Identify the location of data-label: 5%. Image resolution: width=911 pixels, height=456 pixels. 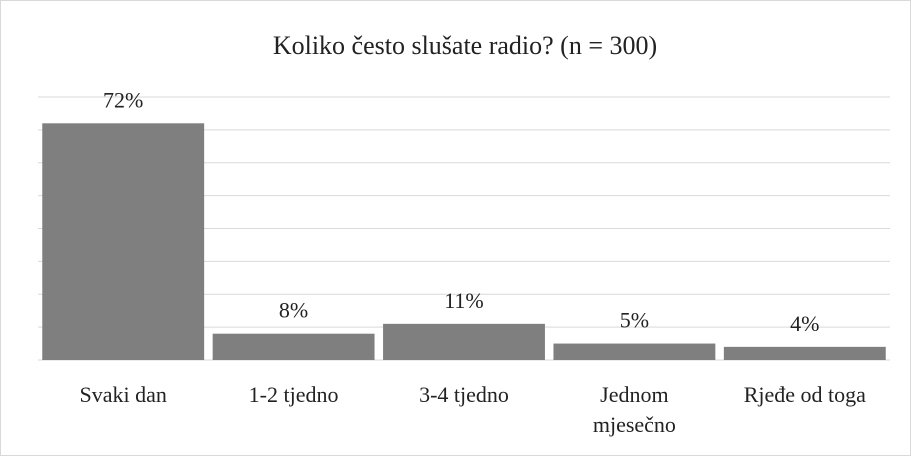
(634, 320).